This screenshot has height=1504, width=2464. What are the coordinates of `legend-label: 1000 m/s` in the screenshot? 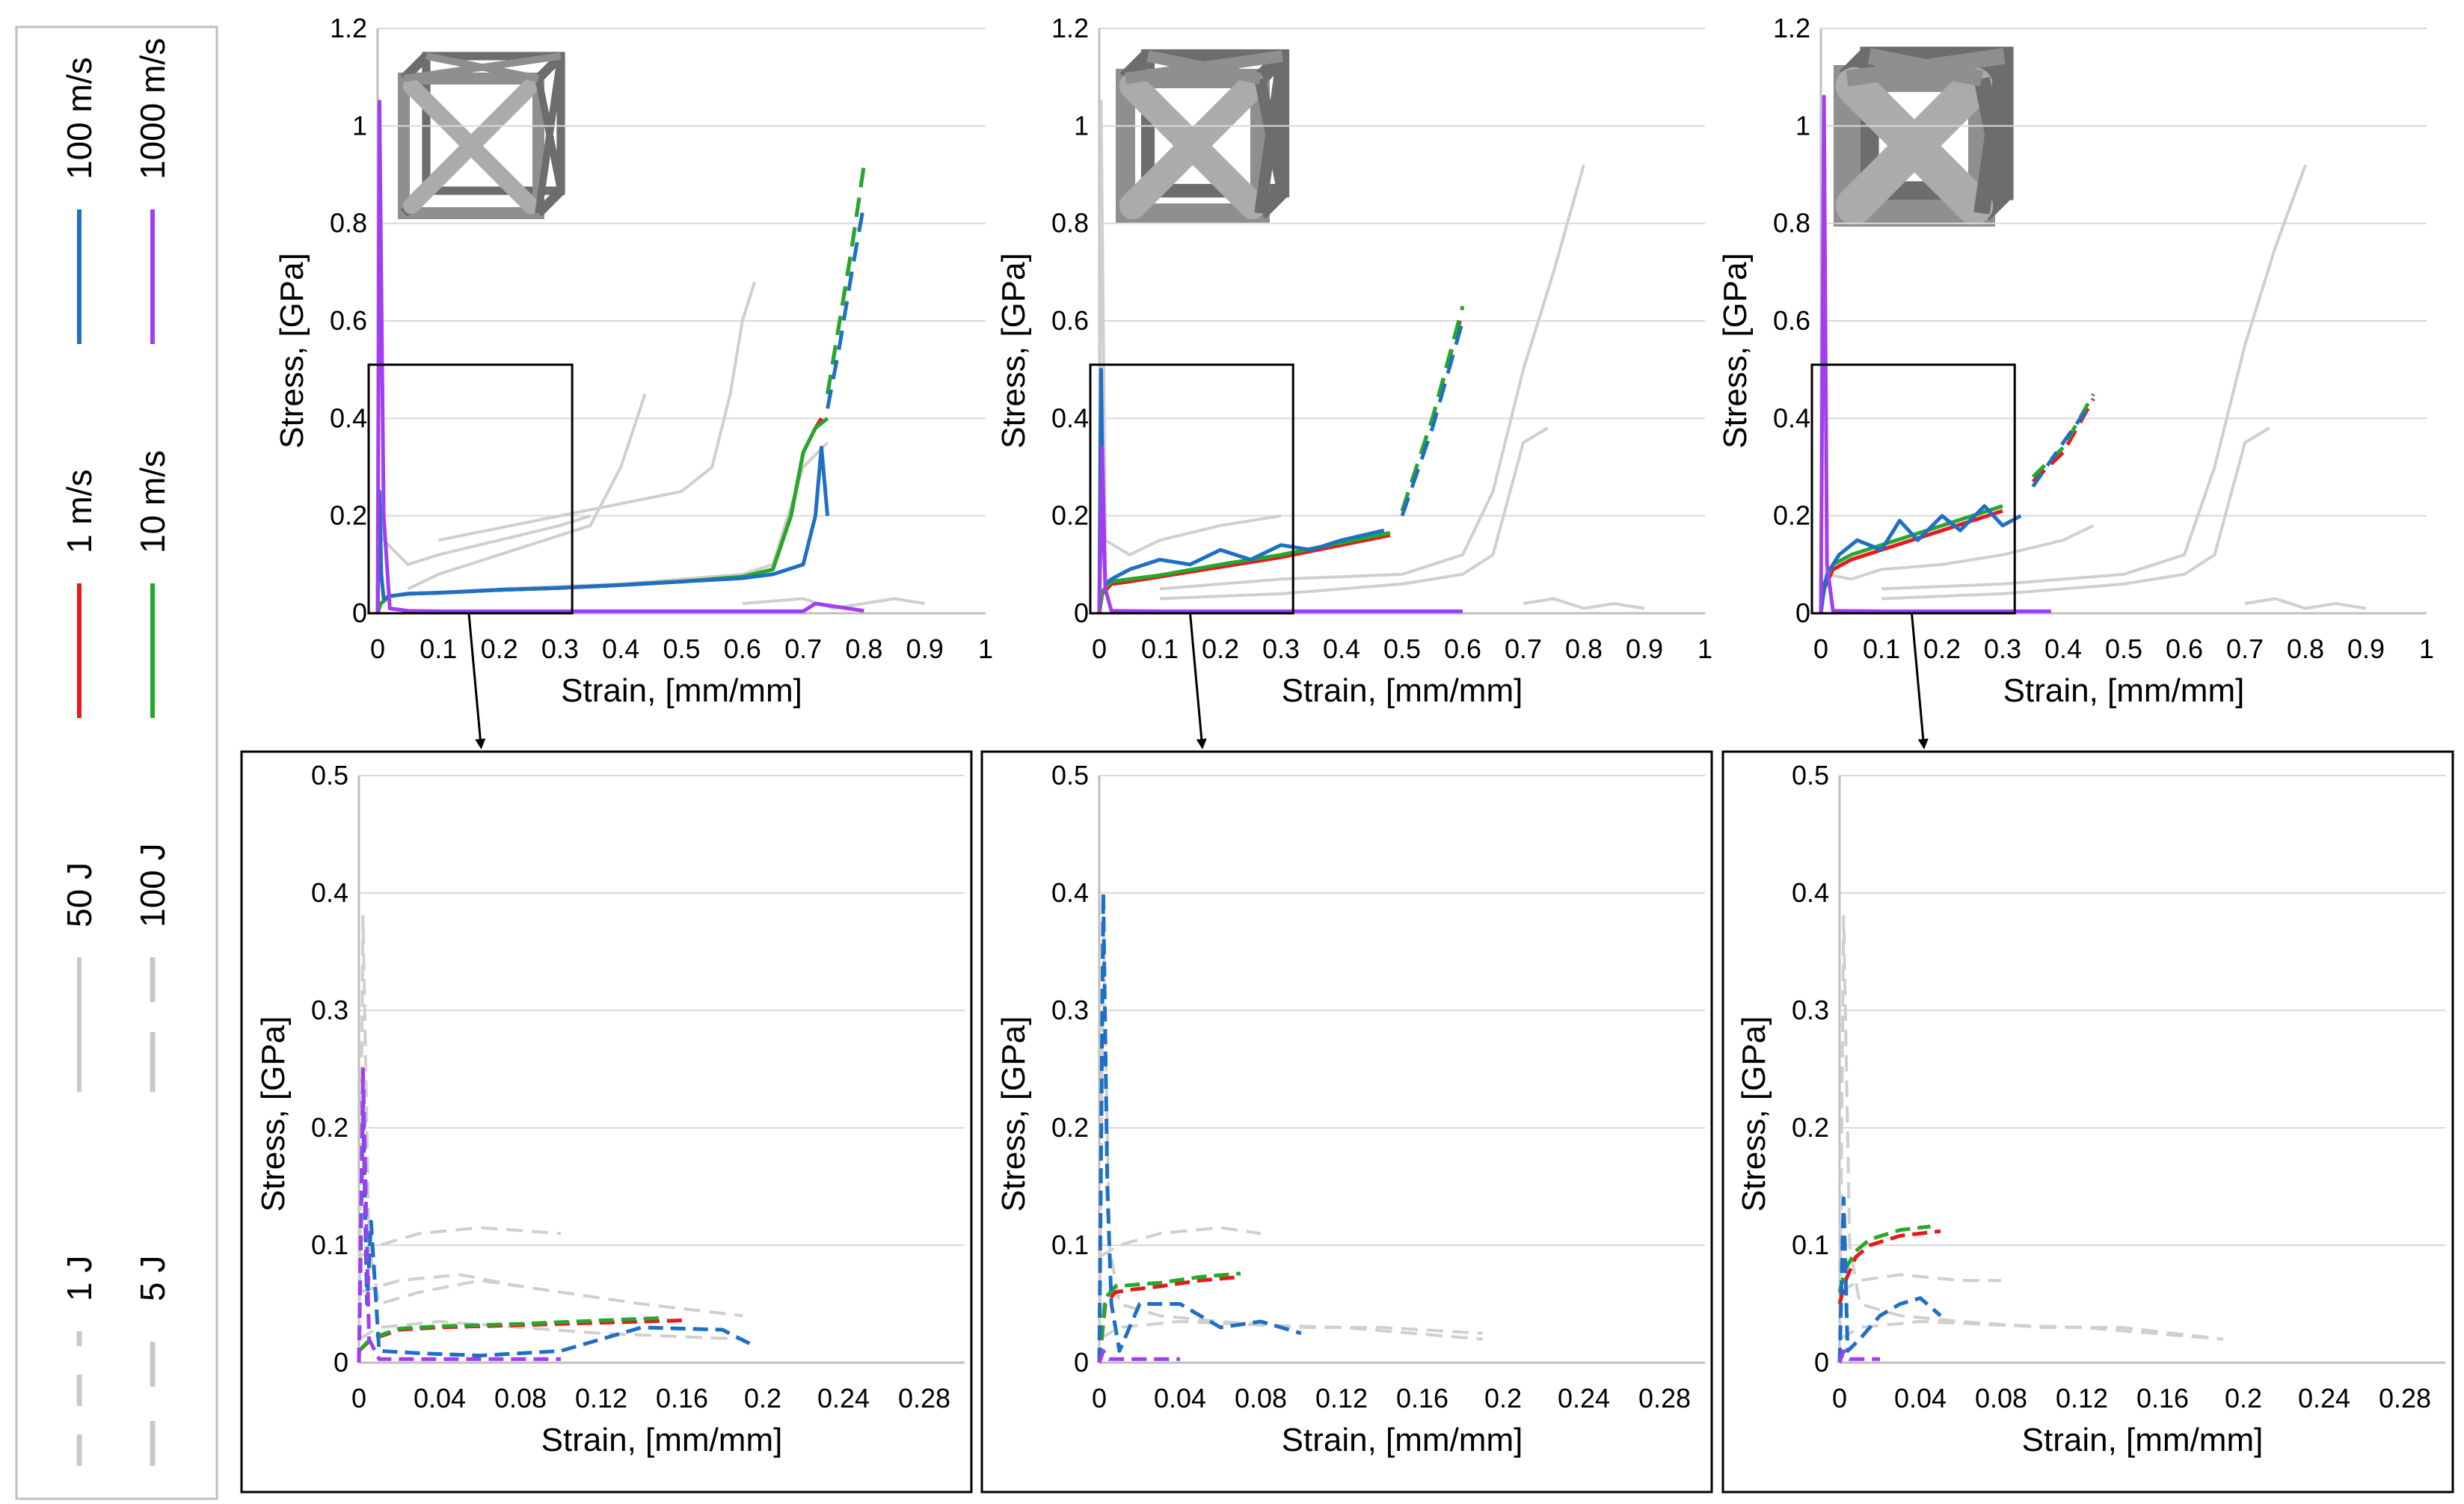 It's located at (152, 108).